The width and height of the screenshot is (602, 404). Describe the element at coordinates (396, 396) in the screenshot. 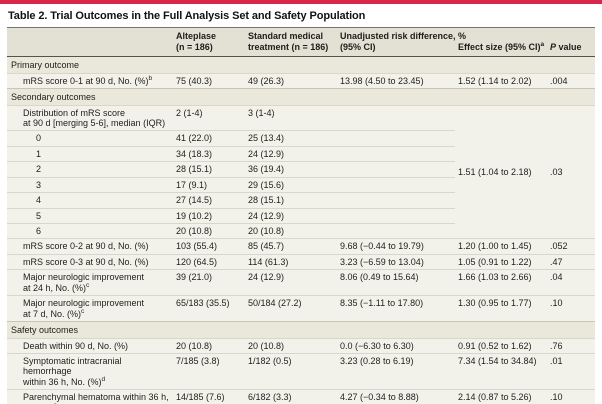

I see `risk-difference-cell: 4.27 (−0.34 to 8.88)` at that location.